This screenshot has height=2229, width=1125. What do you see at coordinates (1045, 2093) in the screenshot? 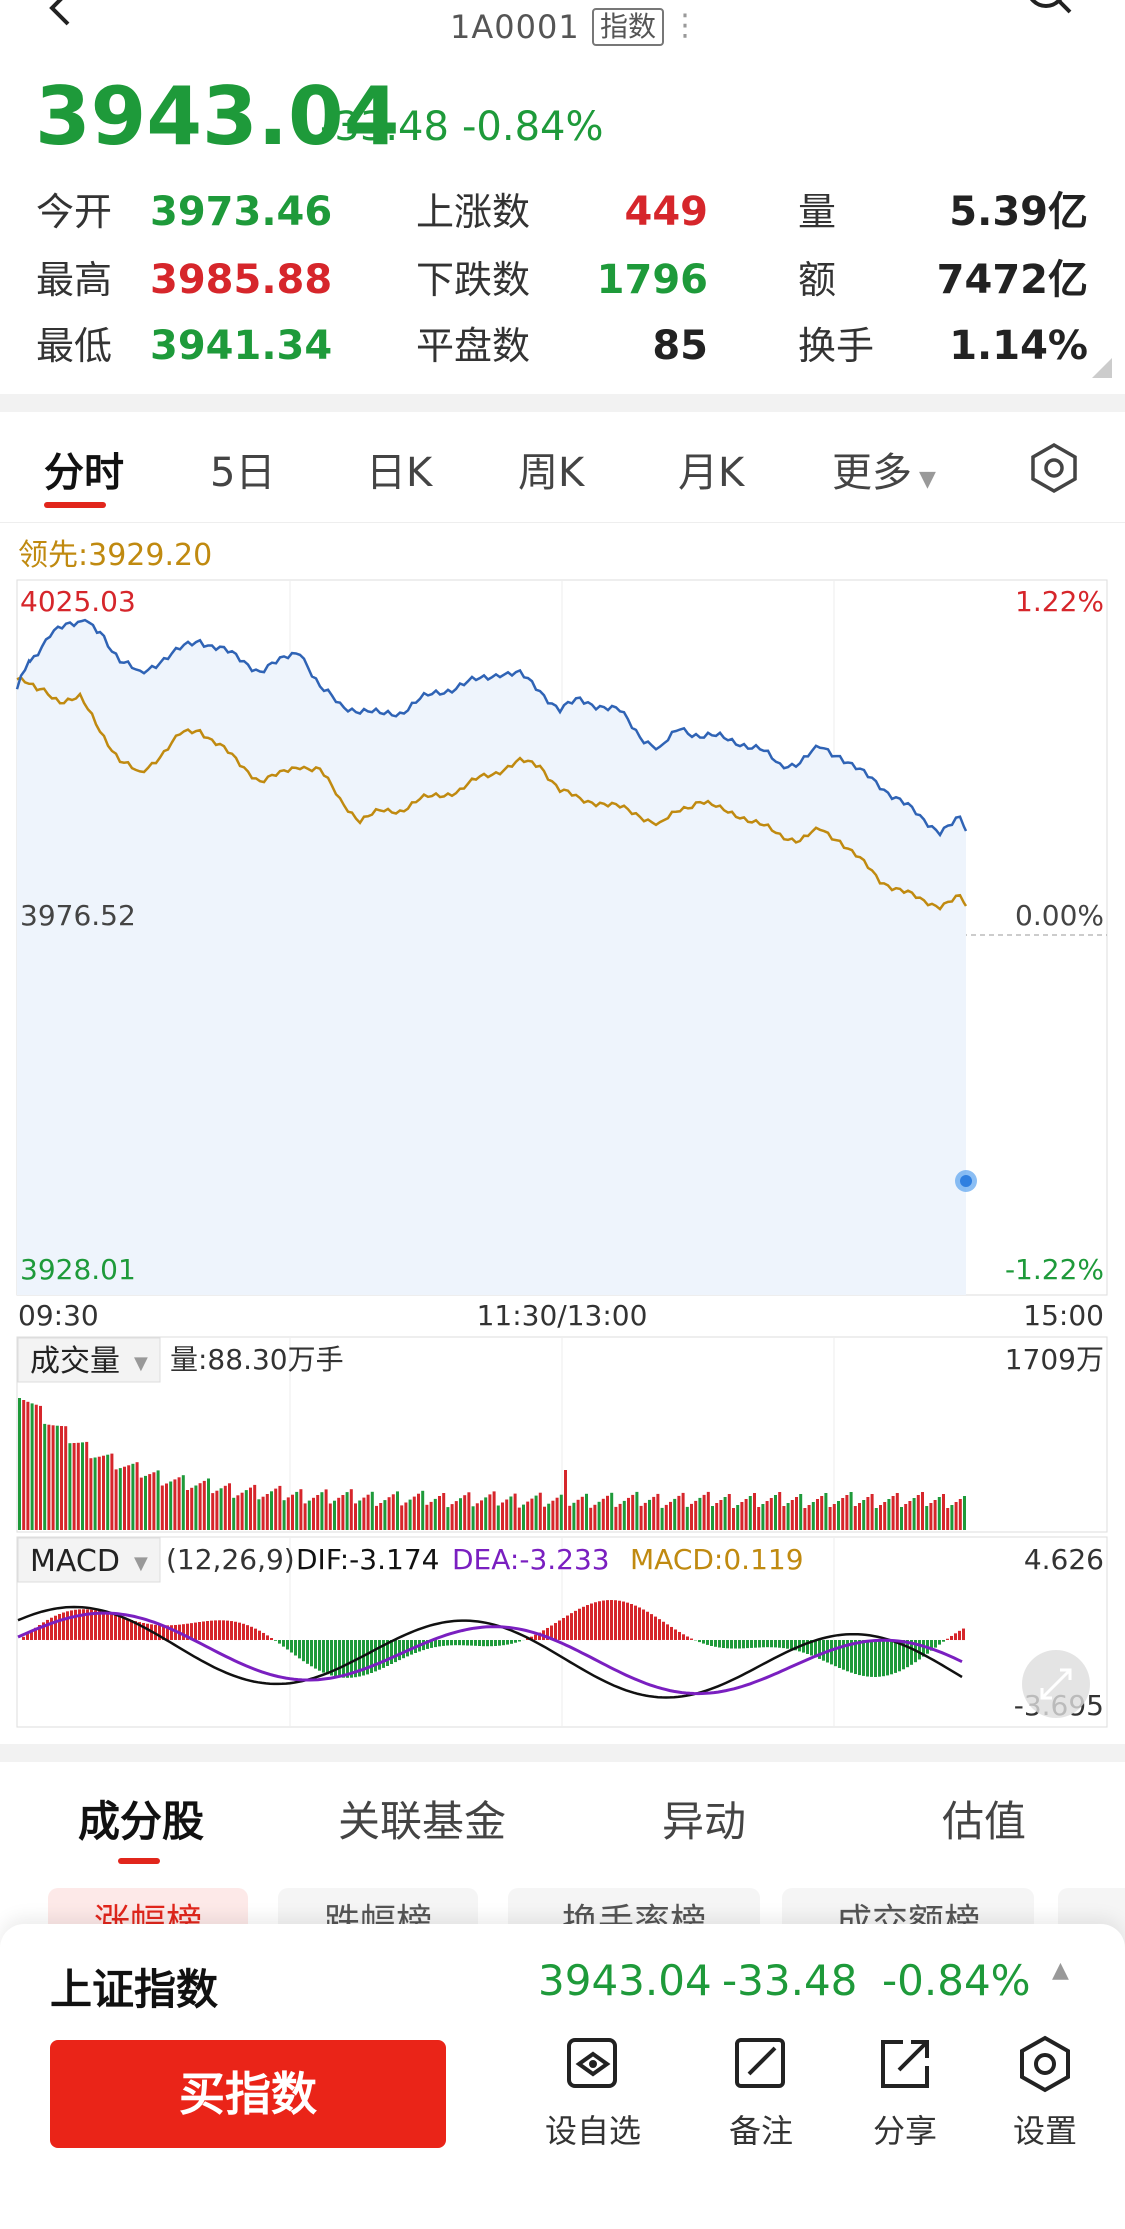
I see `action-settings: 设置` at bounding box center [1045, 2093].